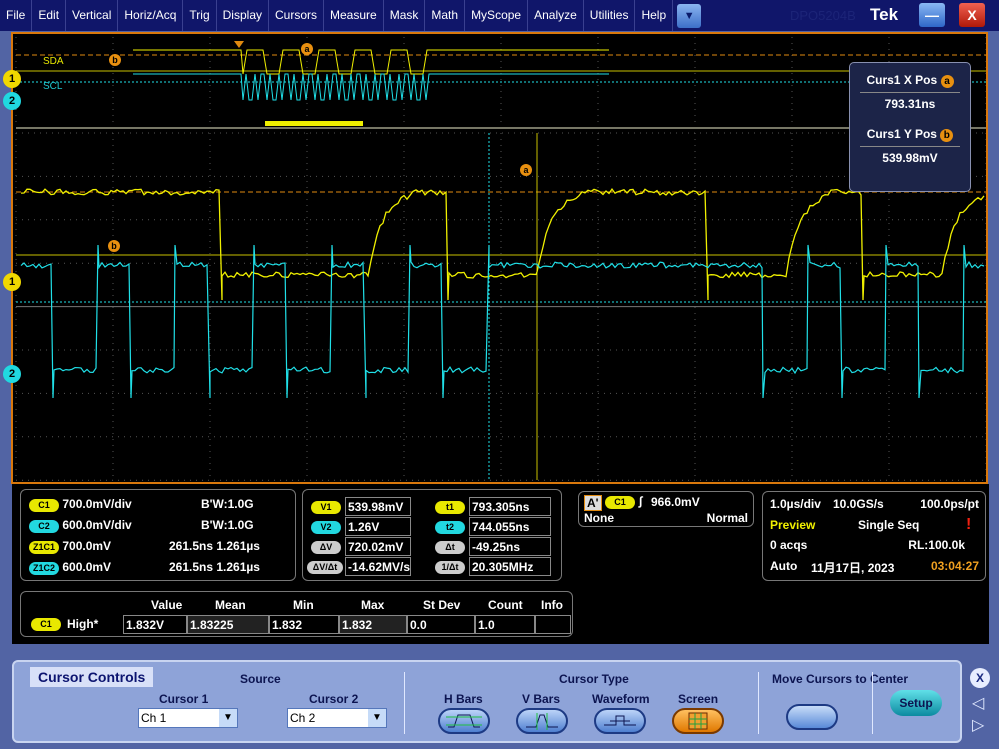  I want to click on meas-max: 1.832, so click(373, 624).